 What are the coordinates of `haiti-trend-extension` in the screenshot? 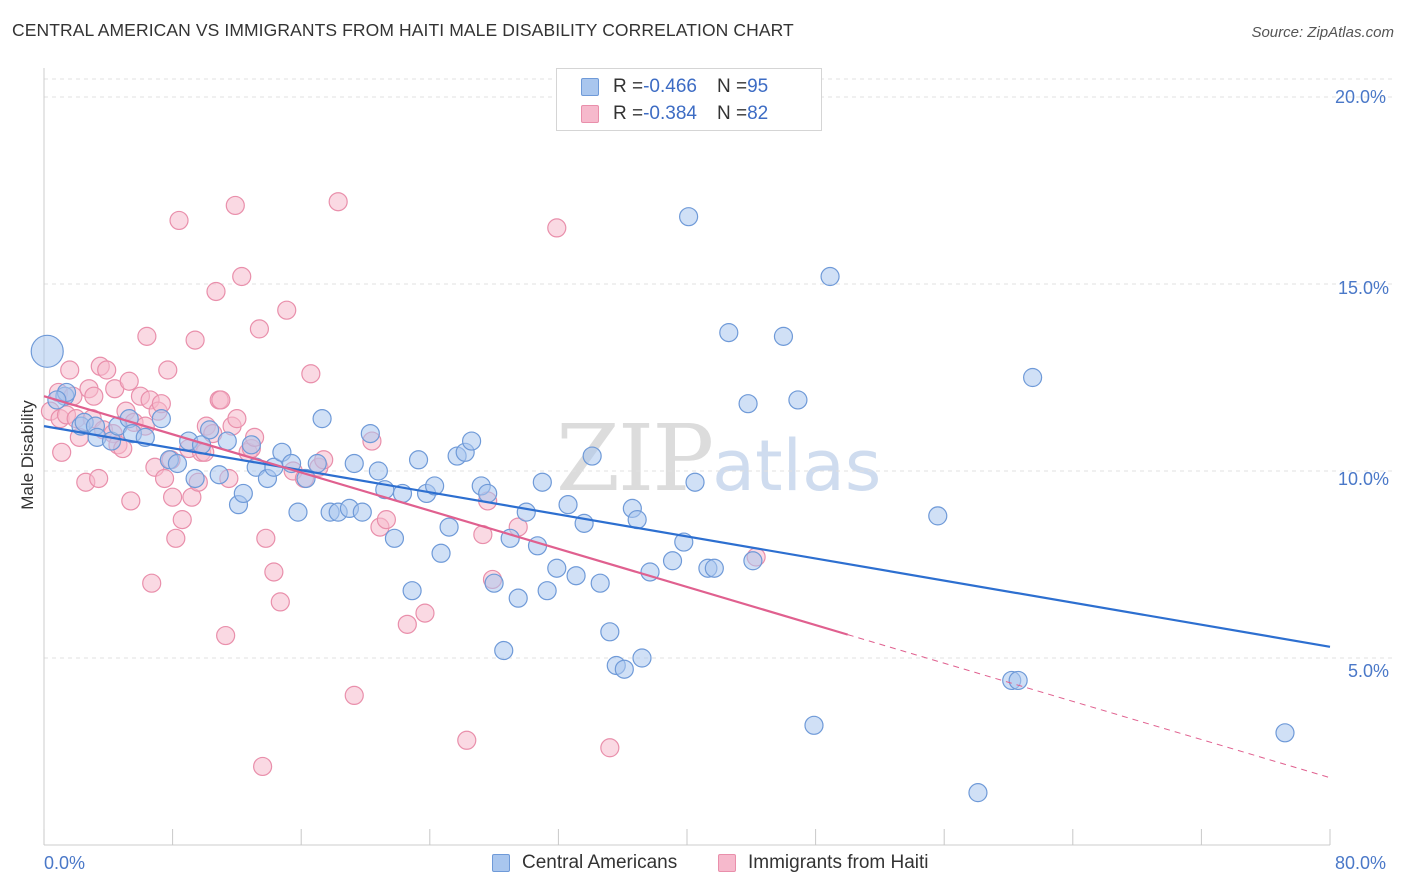 It's located at (1089, 706).